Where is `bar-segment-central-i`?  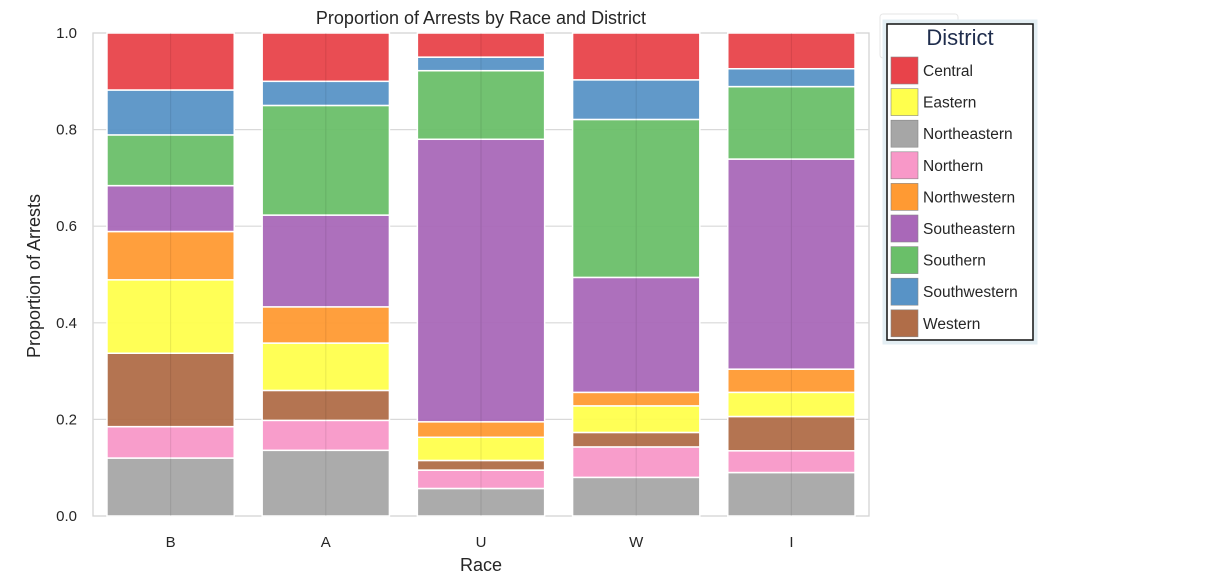
bar-segment-central-i is located at coordinates (791, 51).